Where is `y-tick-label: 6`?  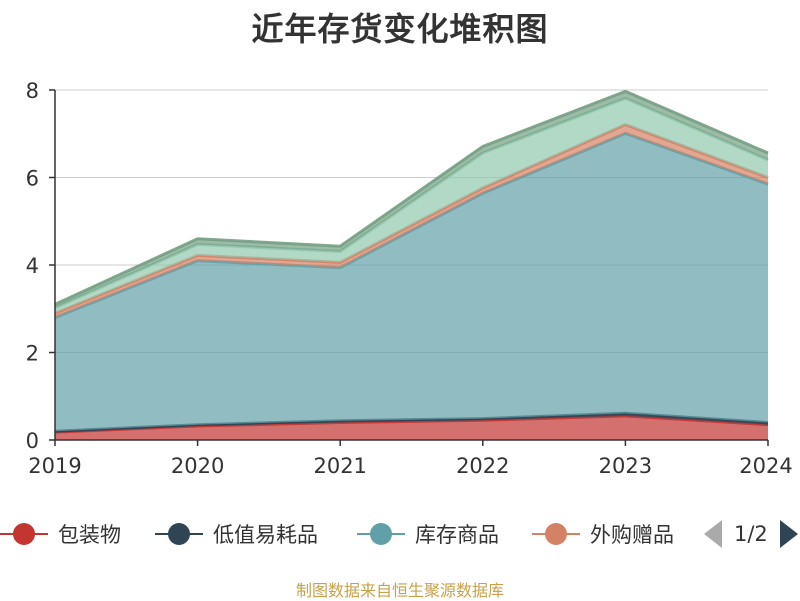
y-tick-label: 6 is located at coordinates (32, 179).